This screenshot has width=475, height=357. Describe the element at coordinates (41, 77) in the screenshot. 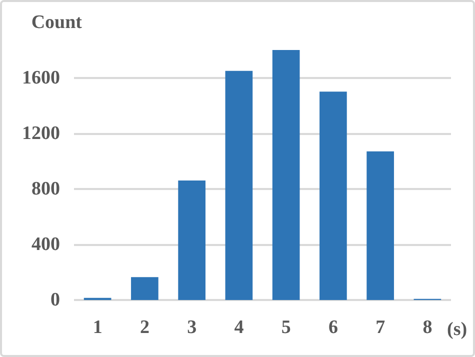

I see `y-tick-label: 1600` at that location.